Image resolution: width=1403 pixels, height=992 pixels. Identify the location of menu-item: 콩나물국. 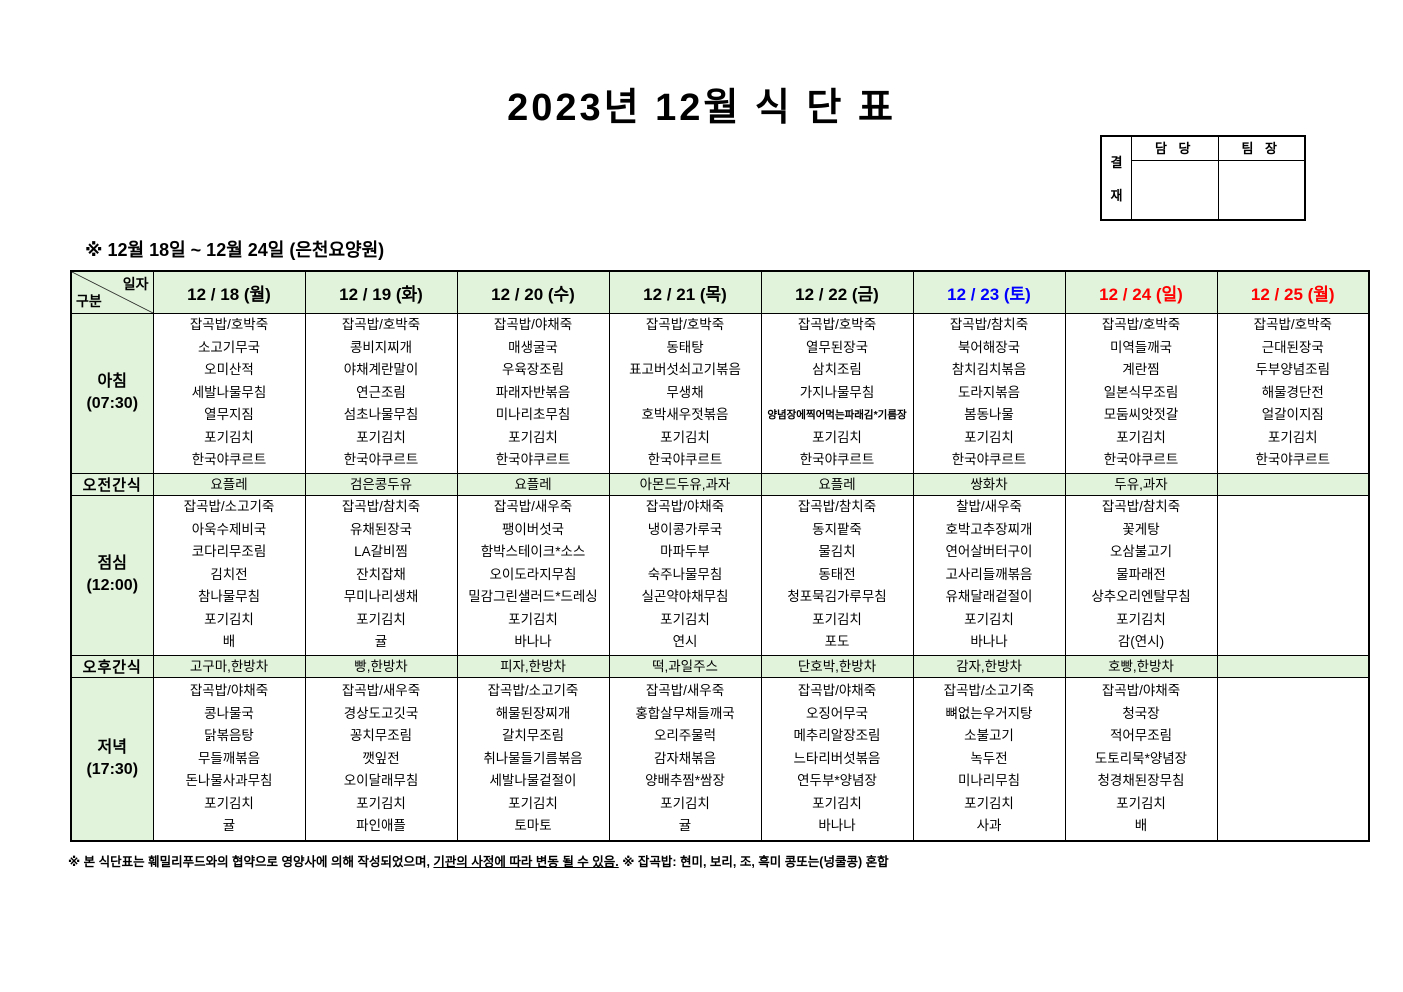
(229, 713).